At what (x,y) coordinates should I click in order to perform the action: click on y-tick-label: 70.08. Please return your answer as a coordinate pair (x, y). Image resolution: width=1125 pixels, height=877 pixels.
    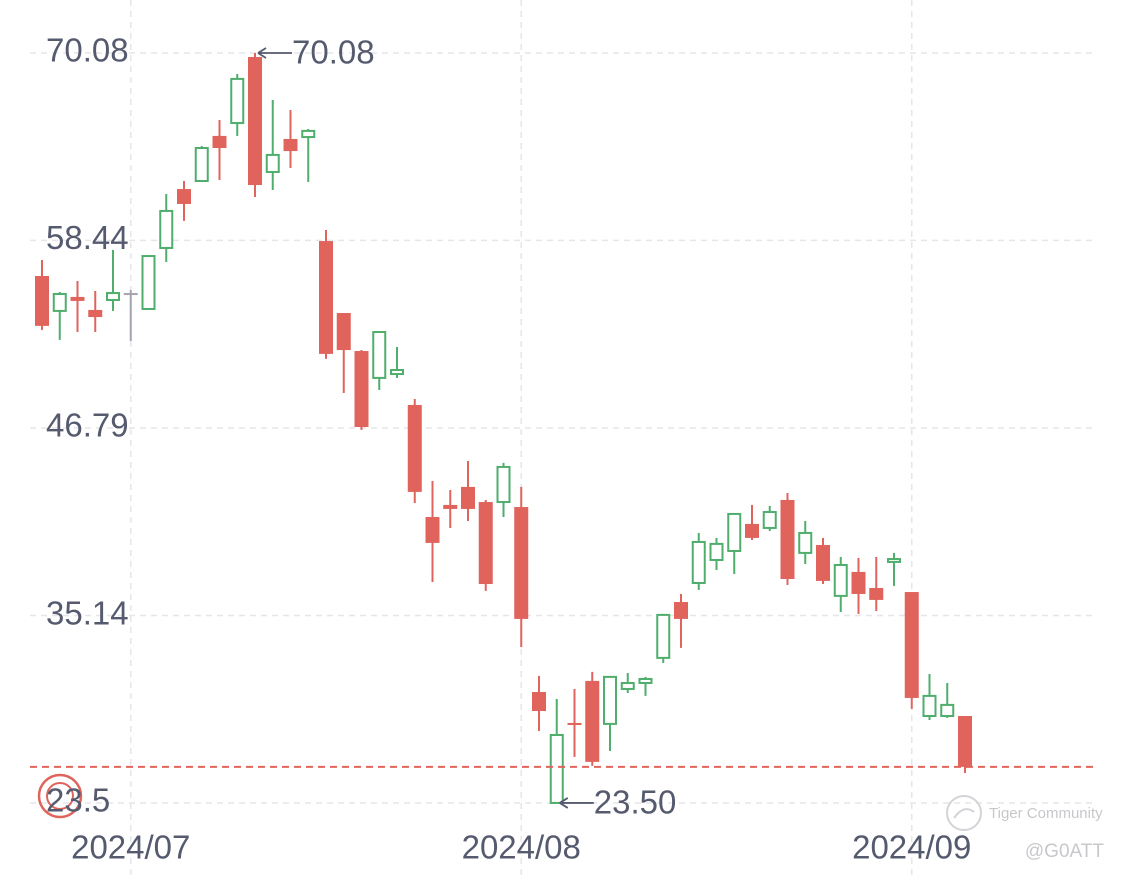
    Looking at the image, I should click on (87, 50).